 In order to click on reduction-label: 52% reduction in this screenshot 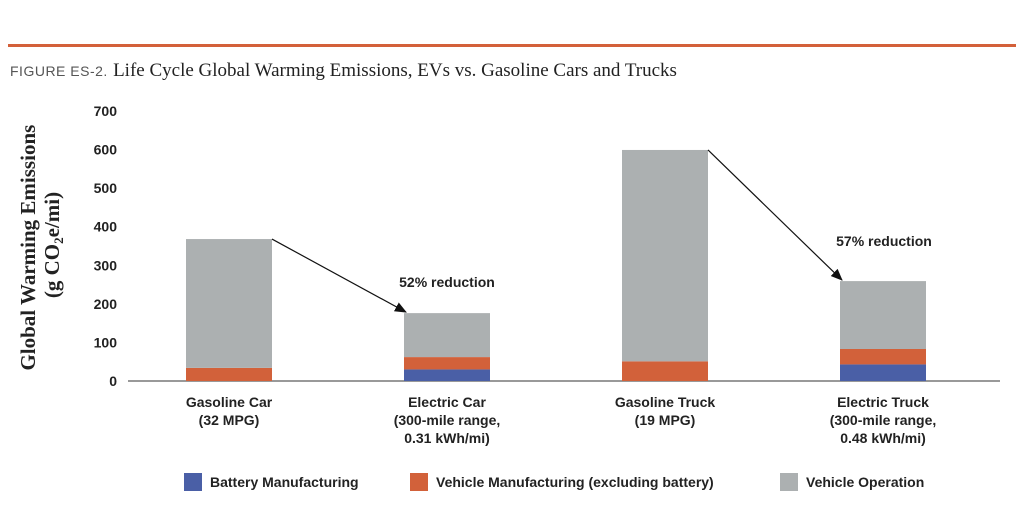, I will do `click(447, 282)`.